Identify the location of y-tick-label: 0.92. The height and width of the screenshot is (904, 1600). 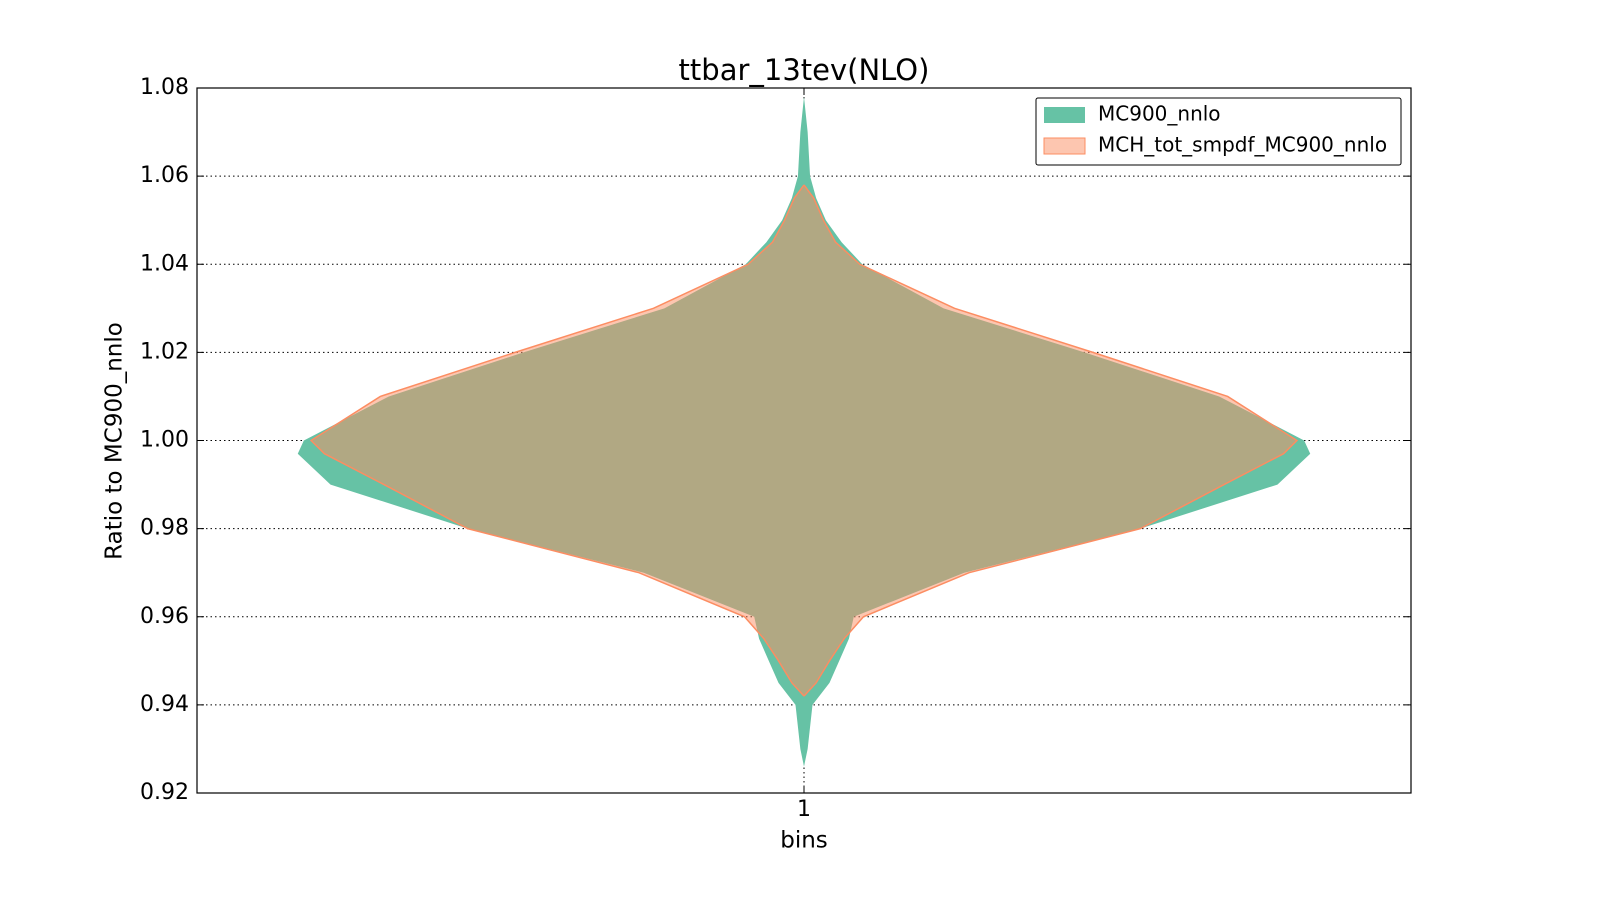
(164, 792).